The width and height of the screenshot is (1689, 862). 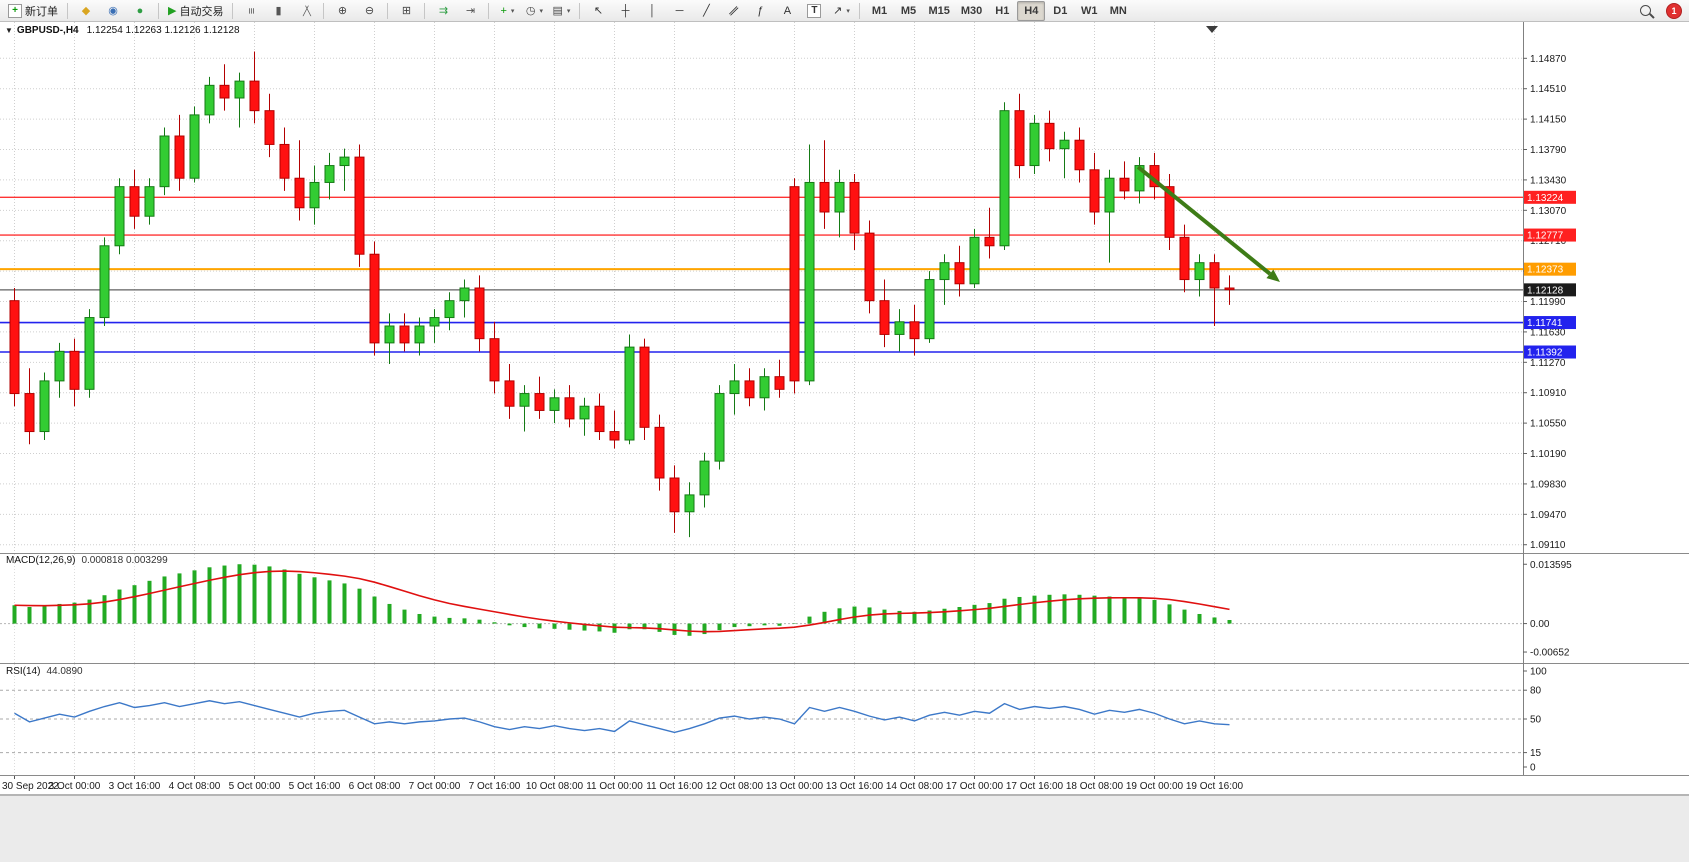 What do you see at coordinates (1674, 10) in the screenshot?
I see `notification-badge: 1` at bounding box center [1674, 10].